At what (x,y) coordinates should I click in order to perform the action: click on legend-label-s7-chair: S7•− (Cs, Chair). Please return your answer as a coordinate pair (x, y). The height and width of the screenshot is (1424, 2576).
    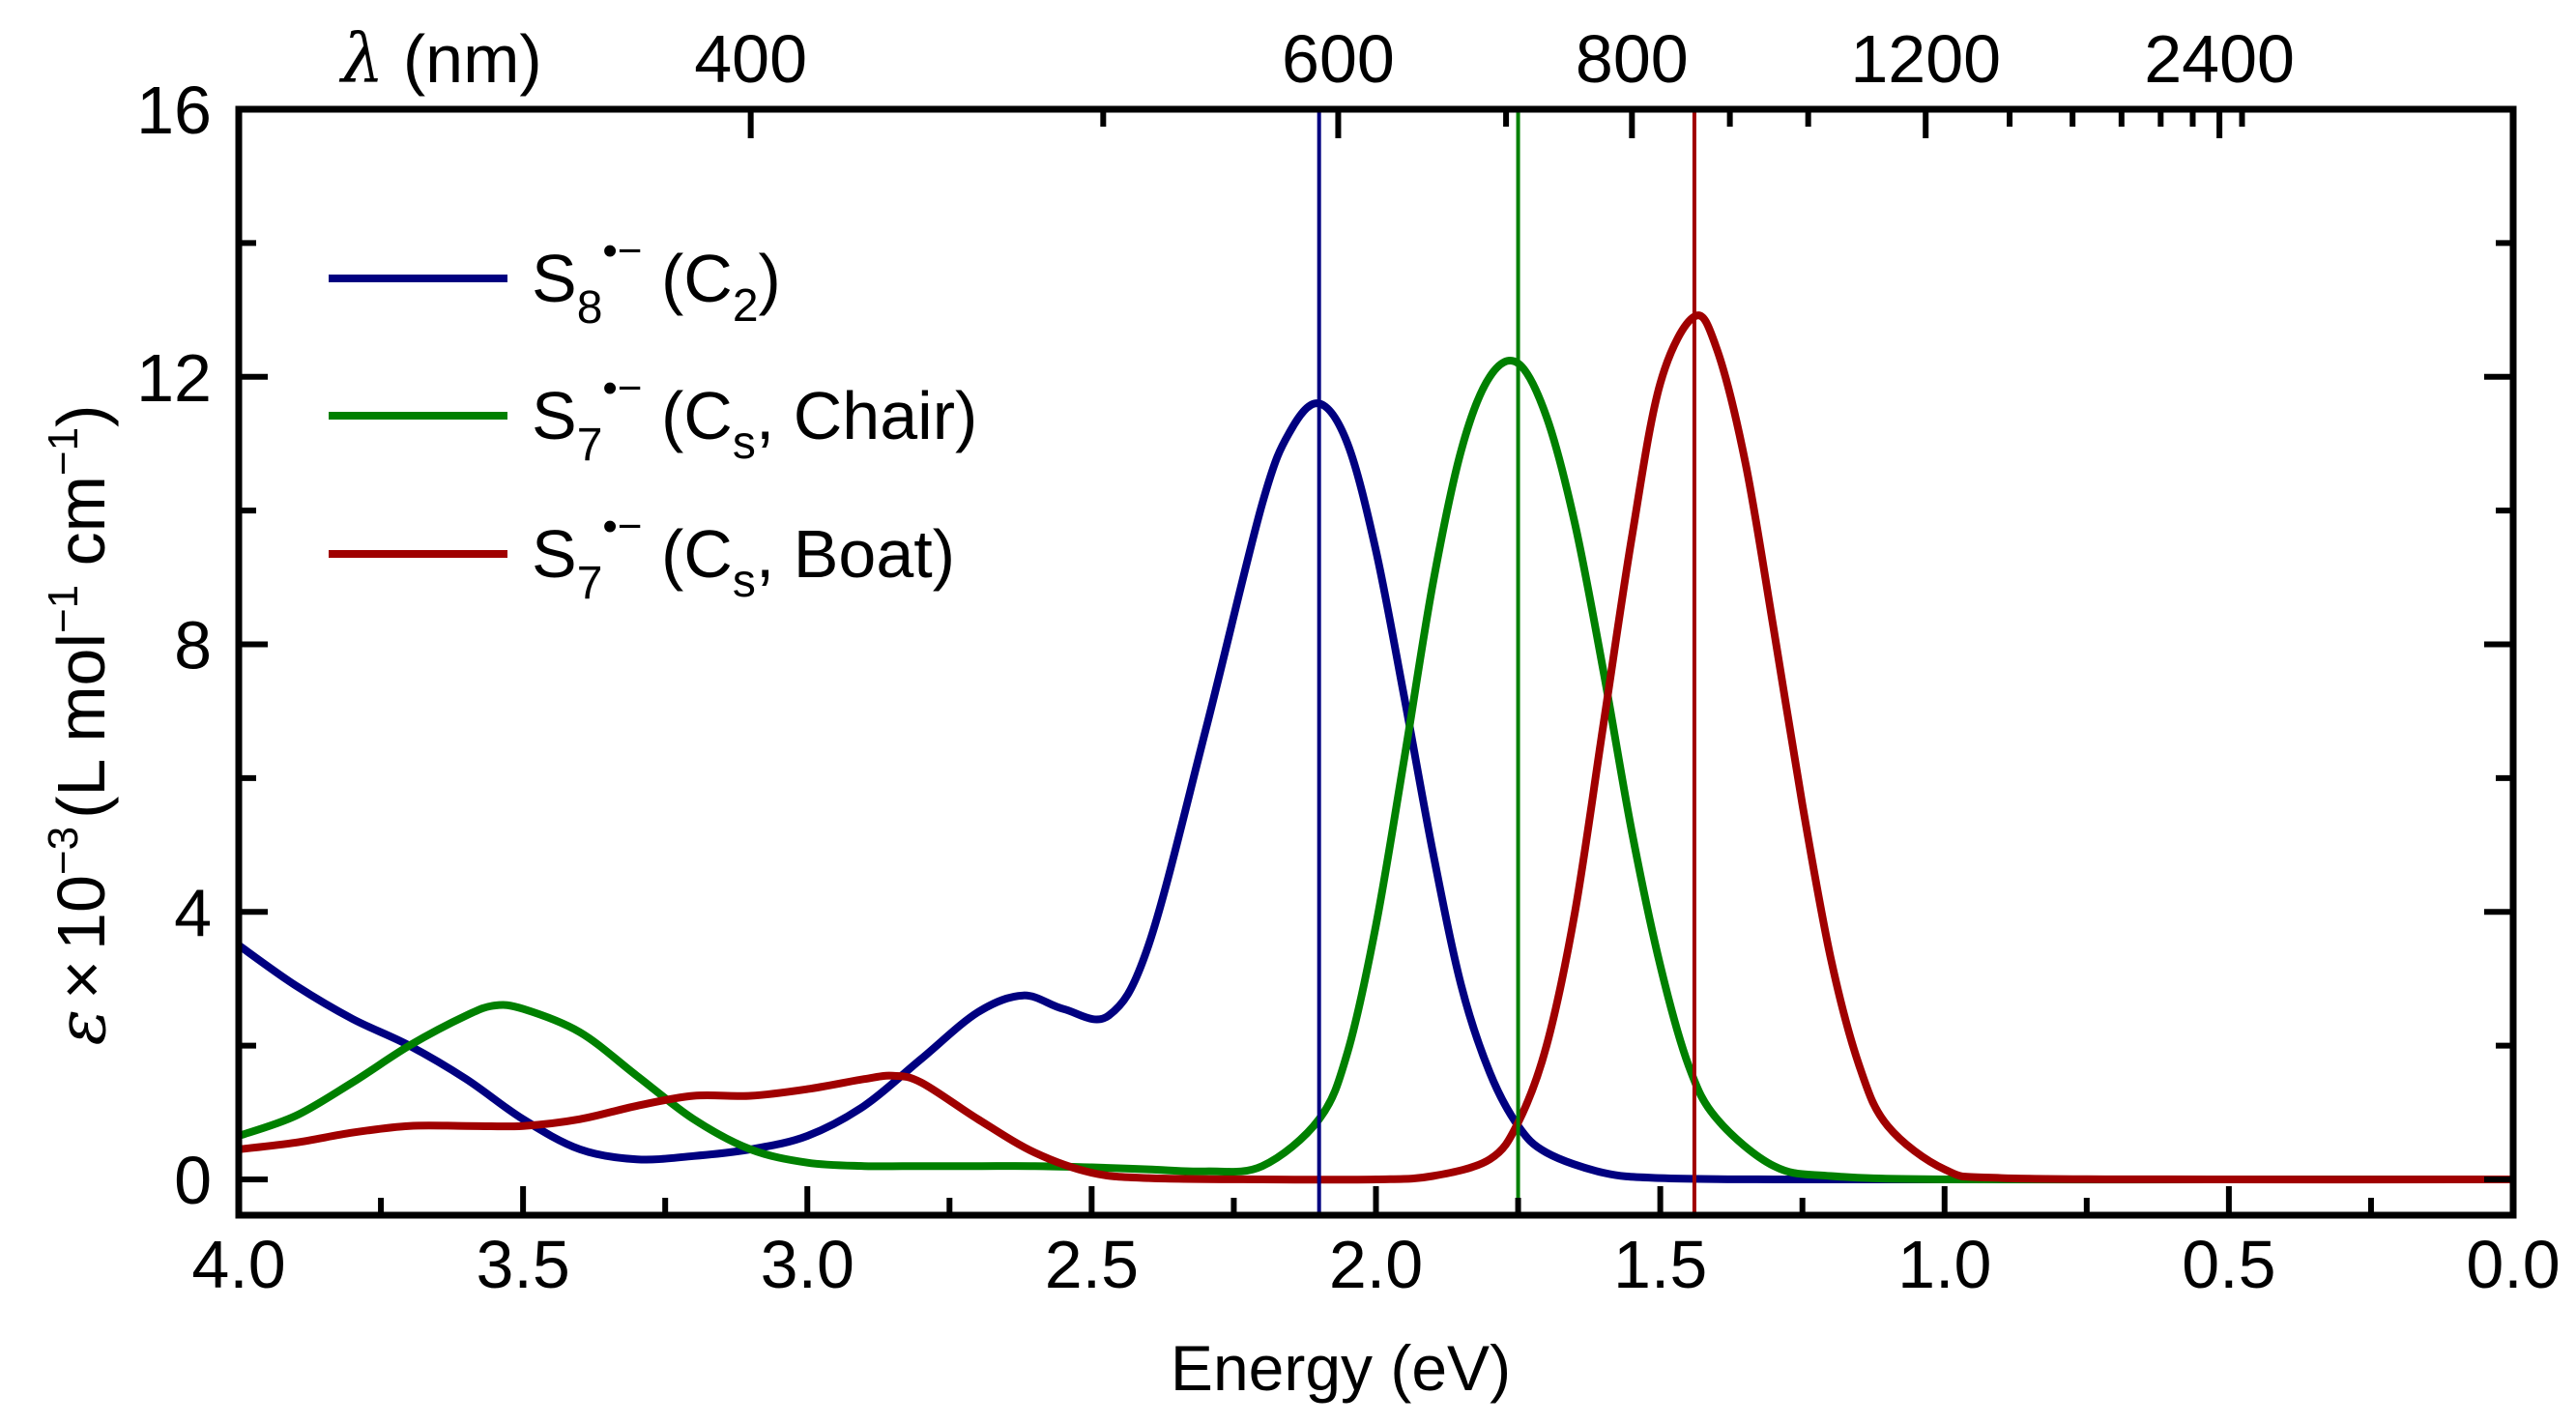
    Looking at the image, I should click on (754, 417).